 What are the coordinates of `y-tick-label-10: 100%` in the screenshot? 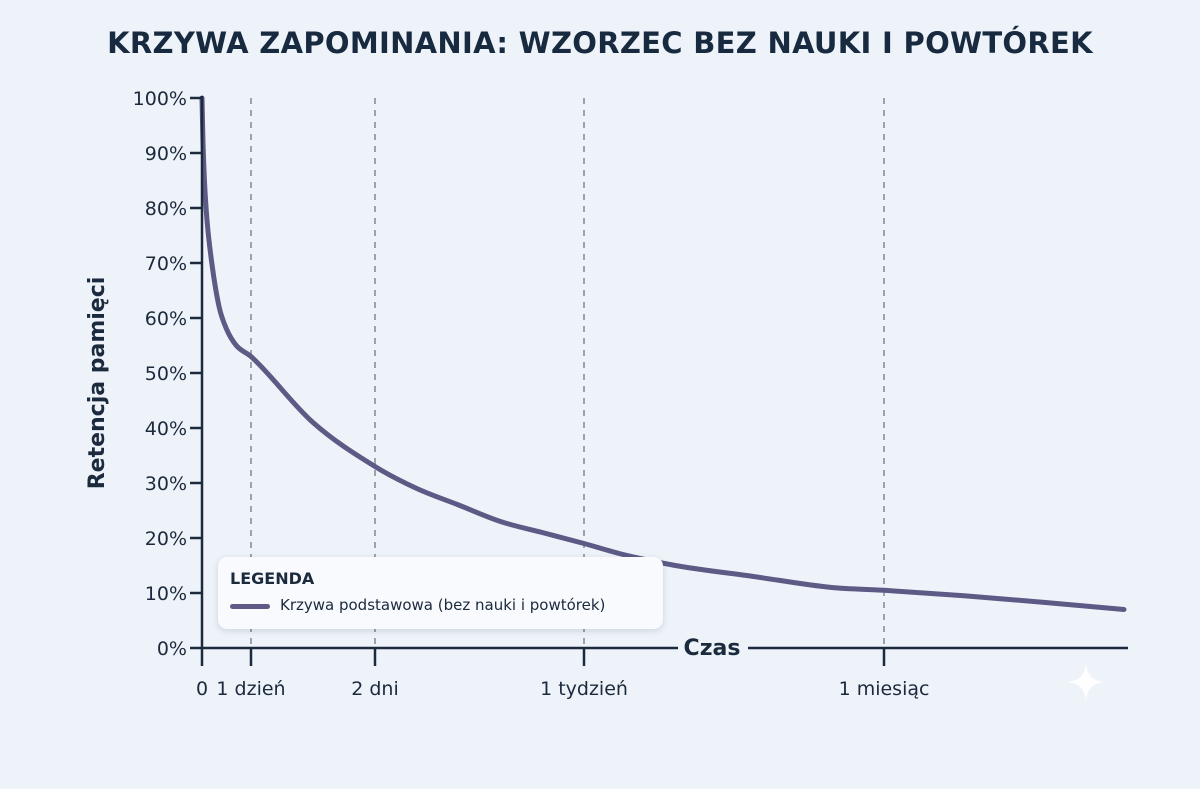 It's located at (160, 99).